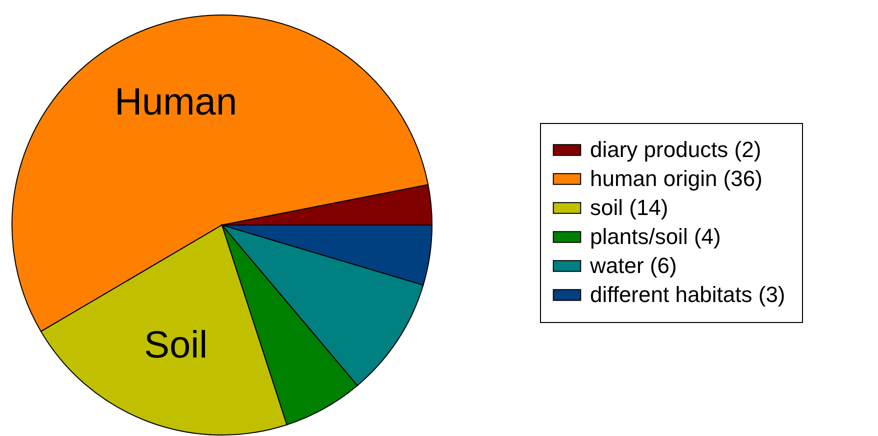  Describe the element at coordinates (176, 102) in the screenshot. I see `text: Human` at that location.